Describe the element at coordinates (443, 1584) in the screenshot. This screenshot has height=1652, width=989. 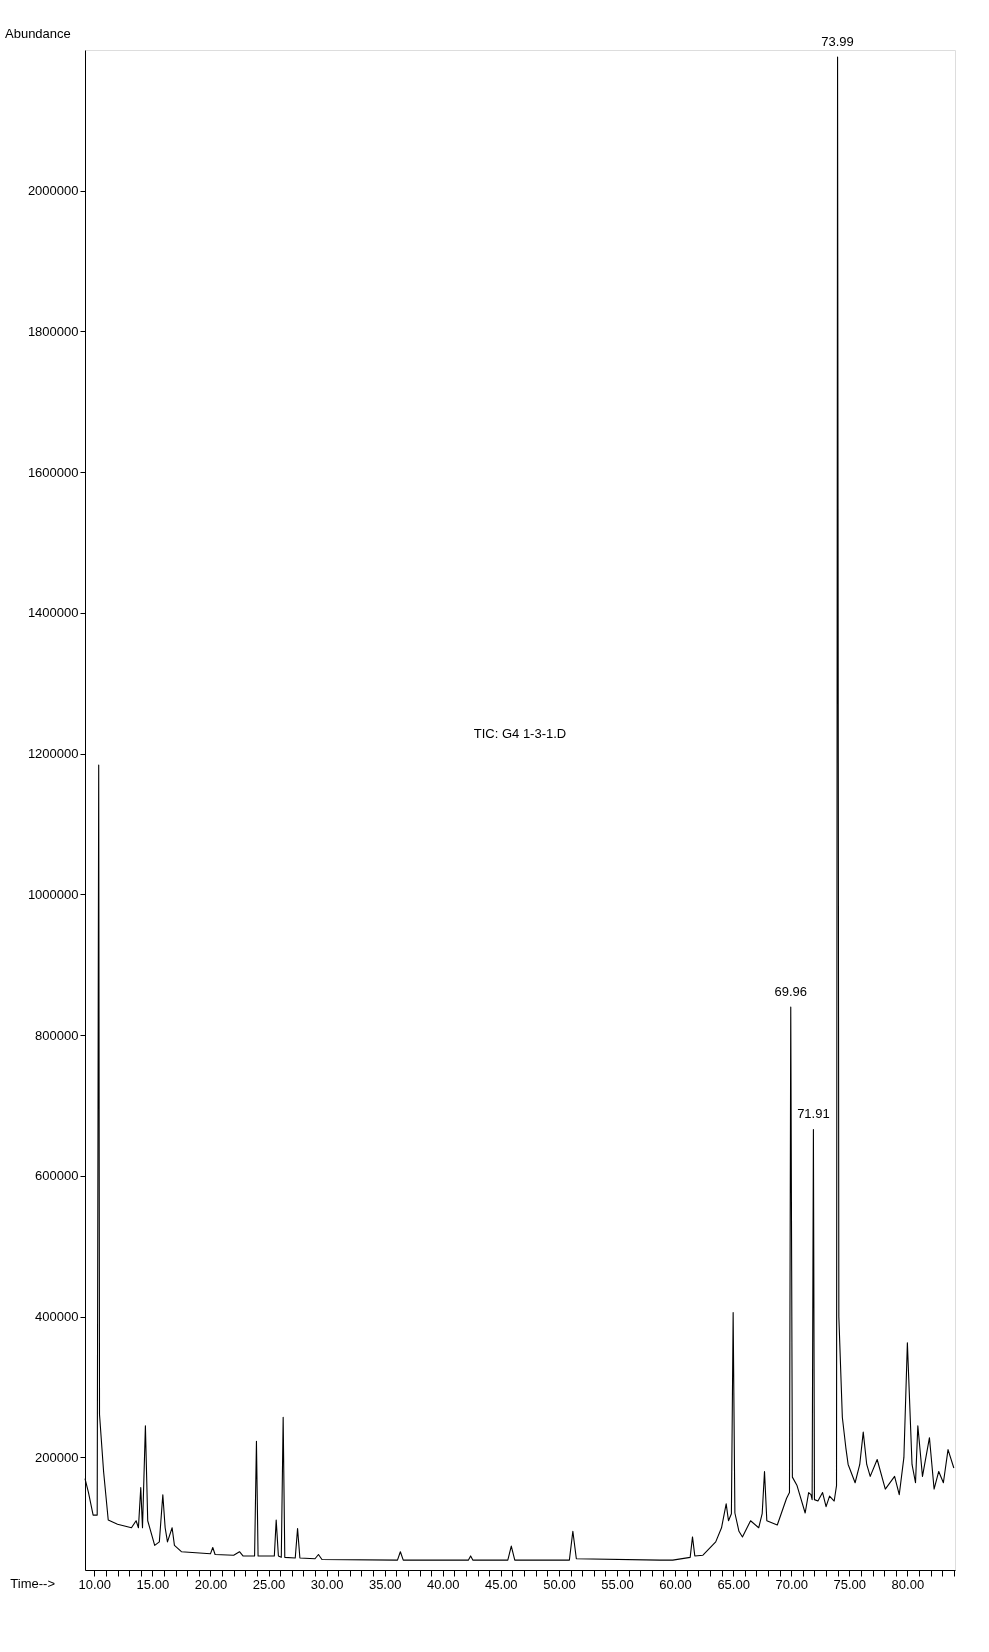
I see `x-tick-label: 40.00` at that location.